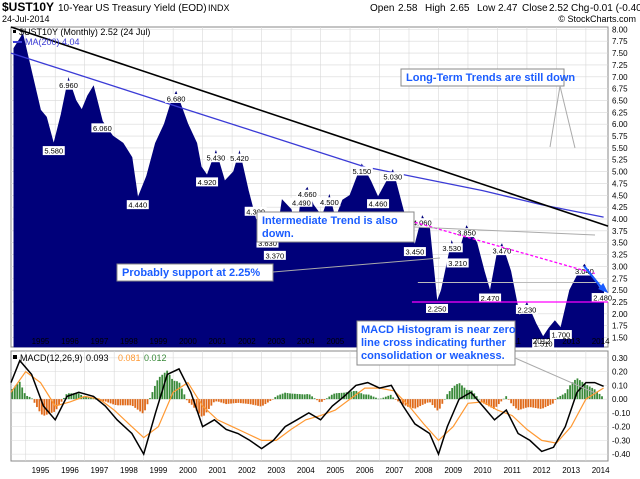 The width and height of the screenshot is (640, 479). I want to click on price-y-tick: 2.00, so click(620, 314).